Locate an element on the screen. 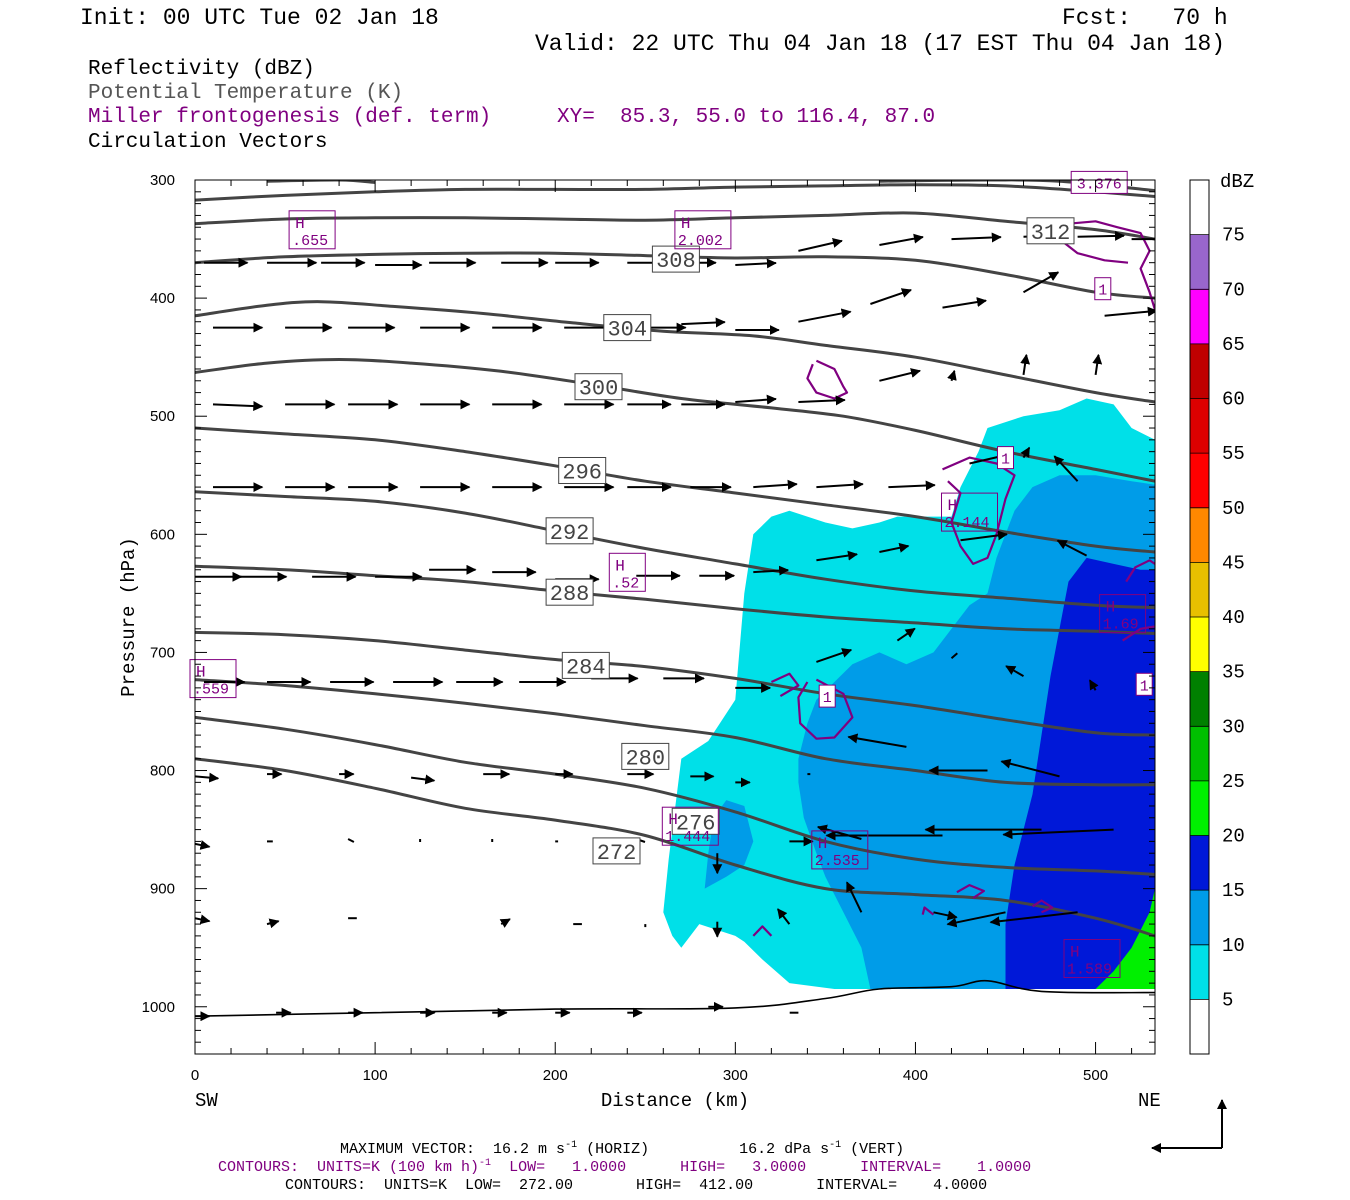 The image size is (1350, 1200). init-time: Init: 00 UTC Tue 02 Jan 18 is located at coordinates (259, 18).